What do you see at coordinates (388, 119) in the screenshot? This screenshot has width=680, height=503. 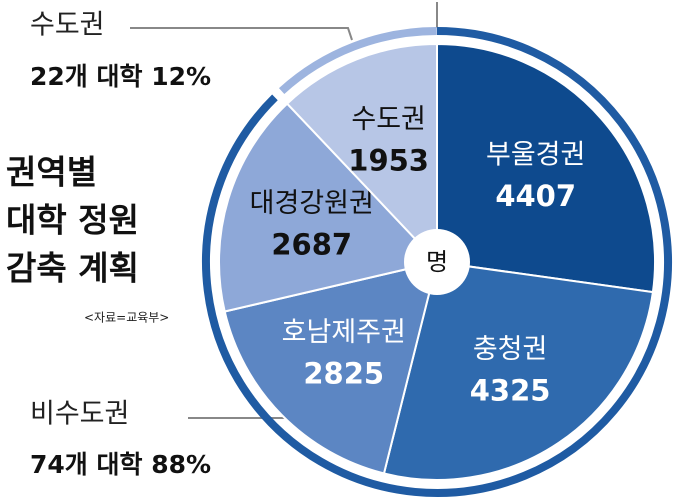 I see `slice-label: 수도권` at bounding box center [388, 119].